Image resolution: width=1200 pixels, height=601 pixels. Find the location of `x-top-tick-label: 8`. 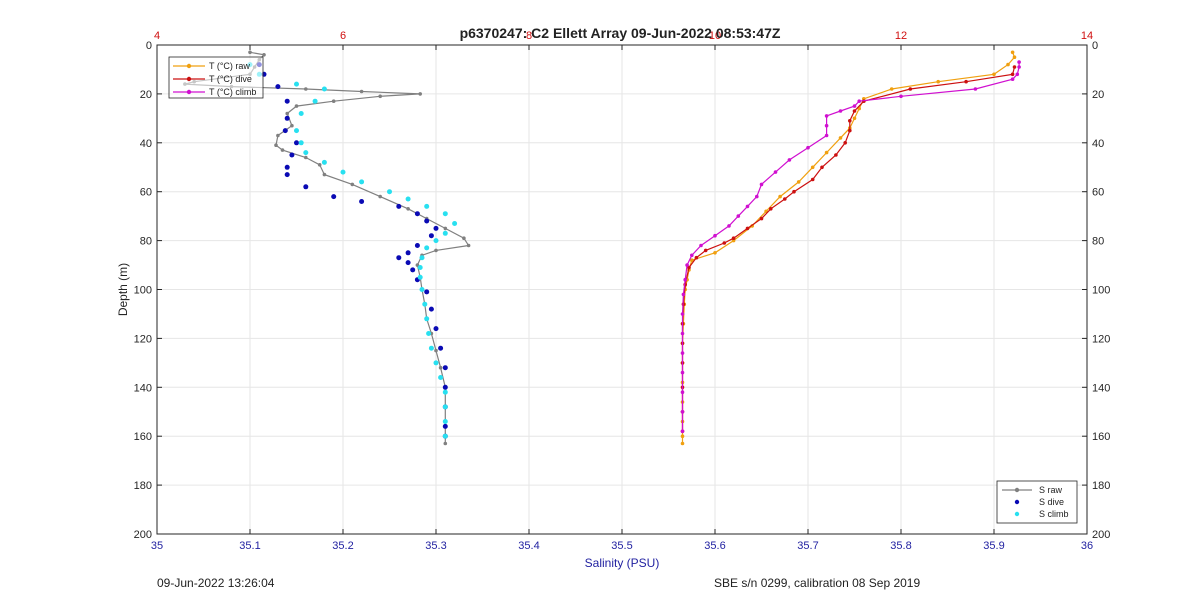

x-top-tick-label: 8 is located at coordinates (529, 36).